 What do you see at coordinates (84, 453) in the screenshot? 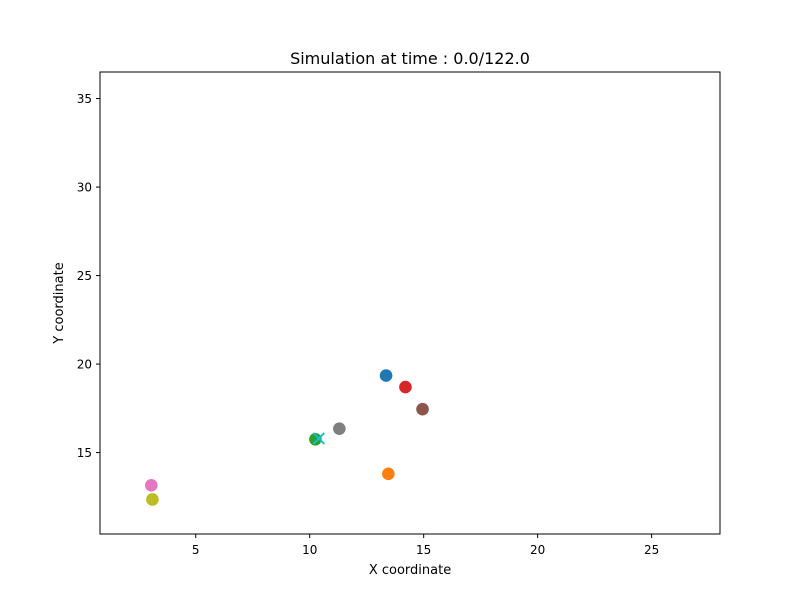
I see `y-tick-label: 15` at bounding box center [84, 453].